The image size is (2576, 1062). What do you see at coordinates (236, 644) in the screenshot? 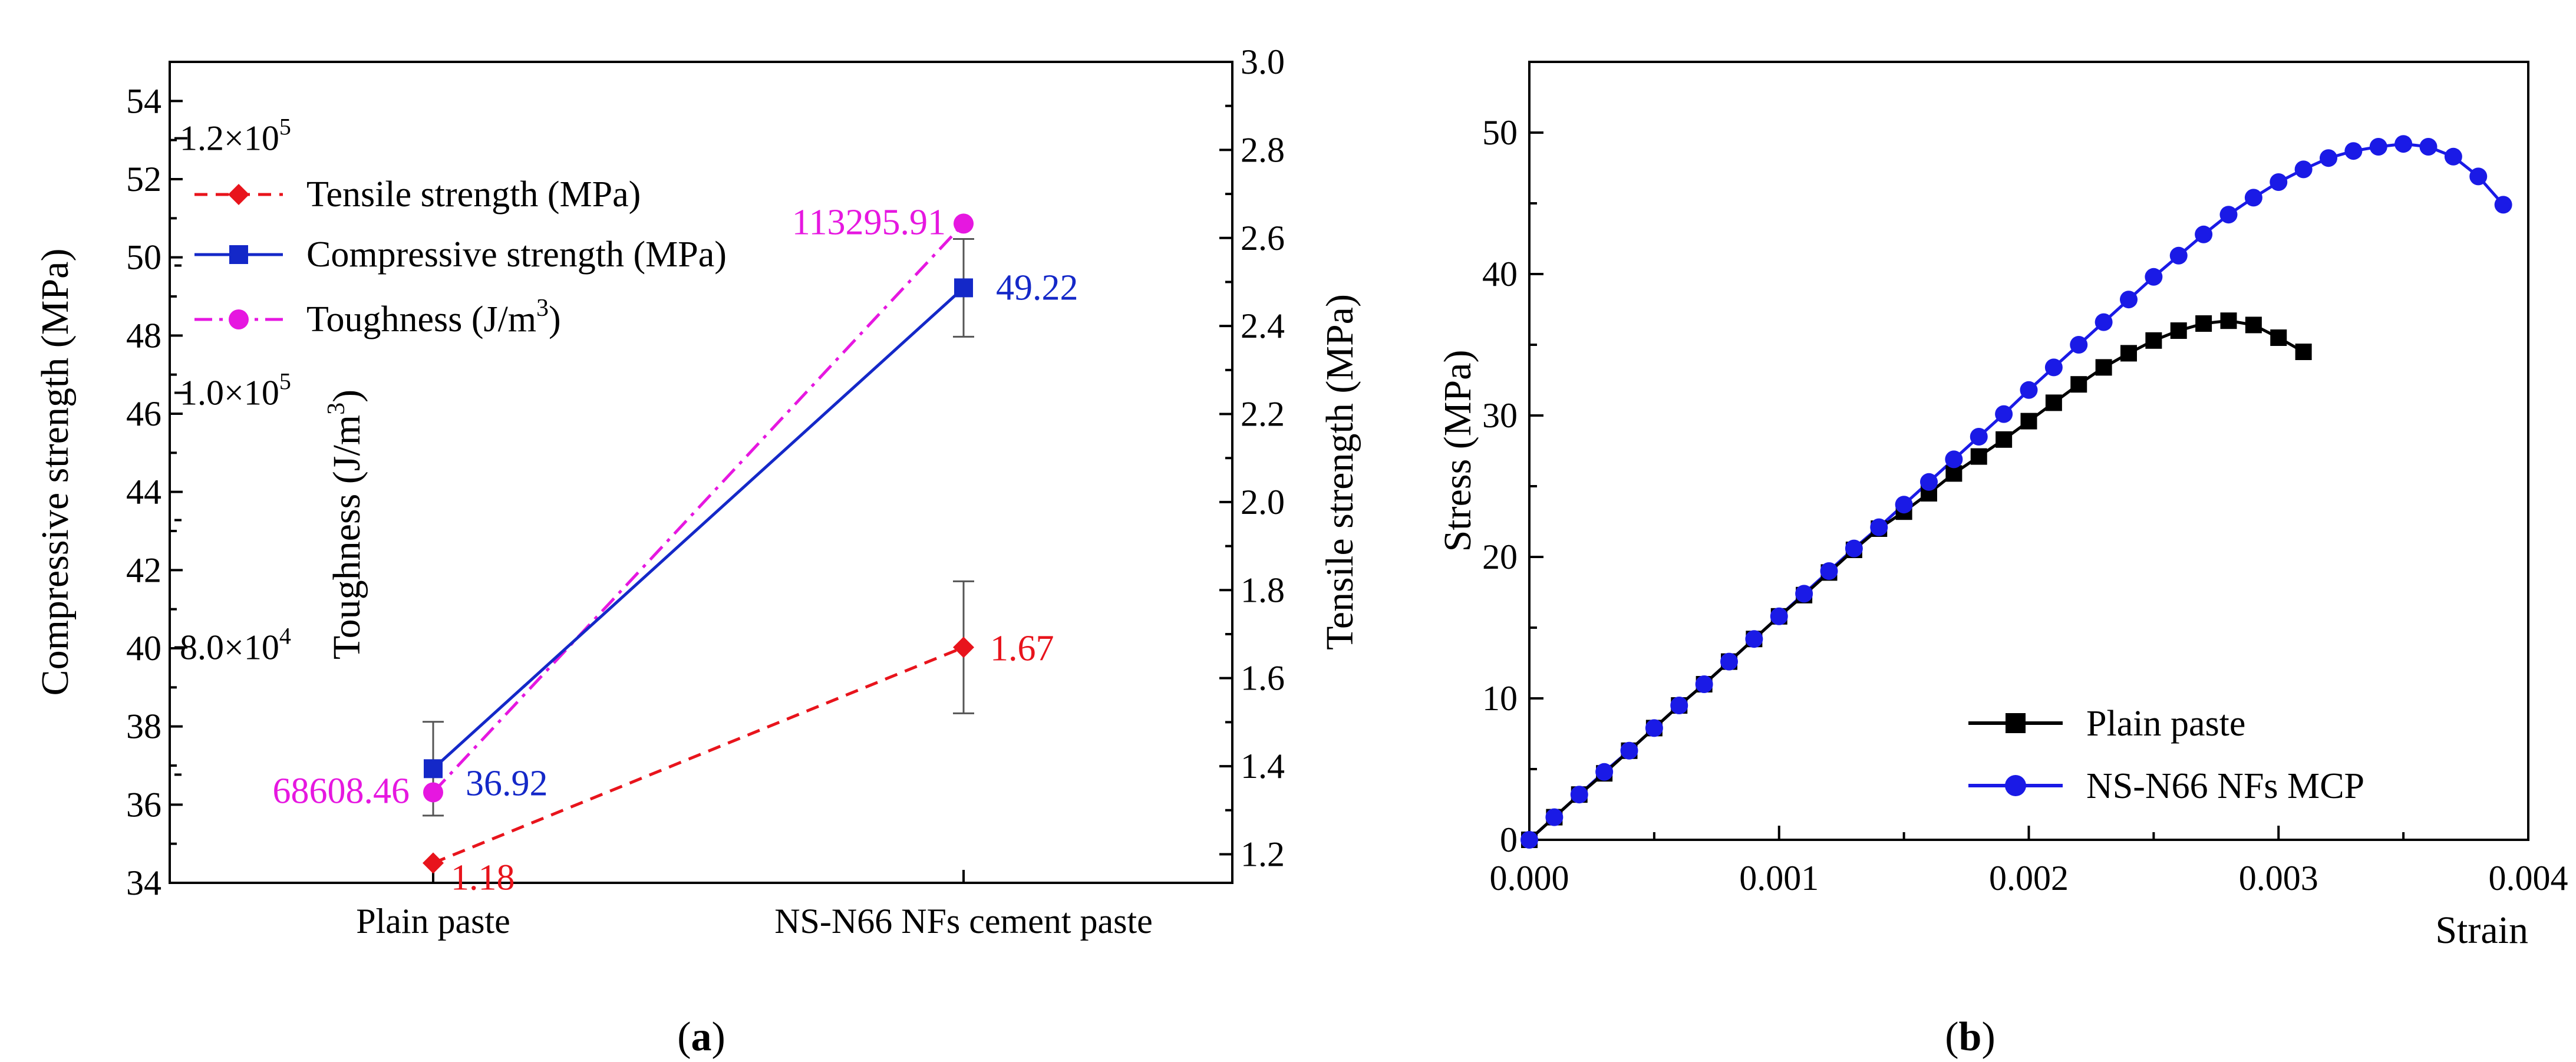
I see `toughness-tick-label: 8.0×10⁴` at bounding box center [236, 644].